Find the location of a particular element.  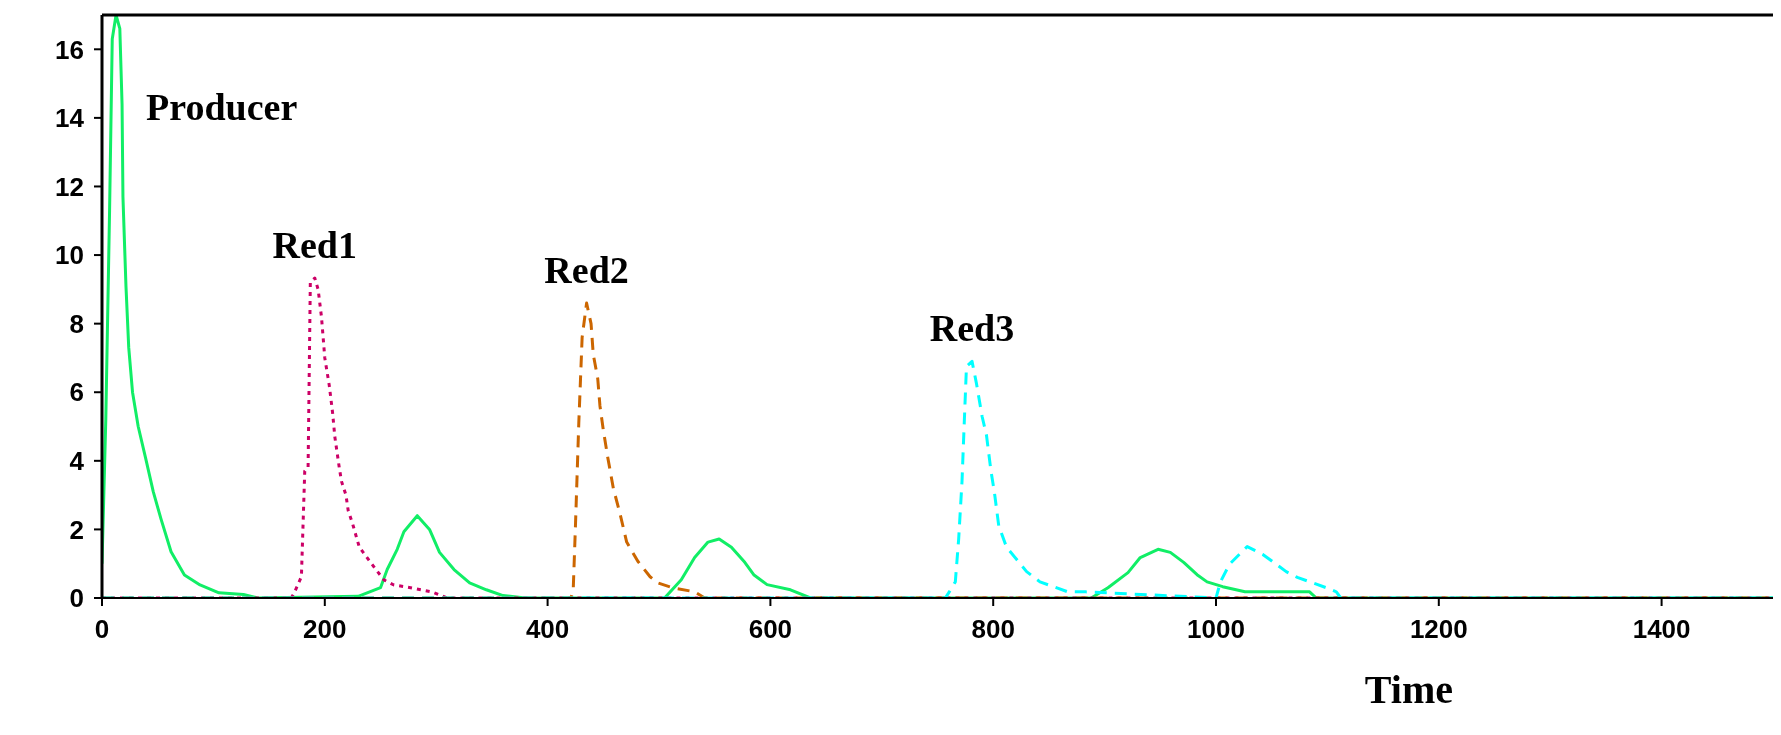

series-label: Red3 is located at coordinates (972, 328).